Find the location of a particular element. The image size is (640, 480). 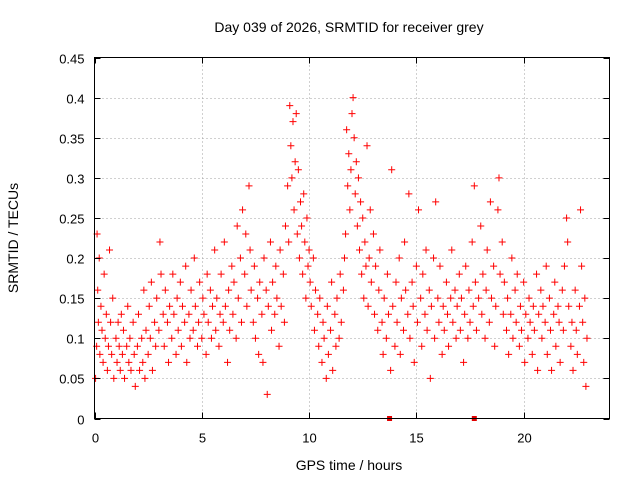

x-tick-label: 0 is located at coordinates (95, 438).